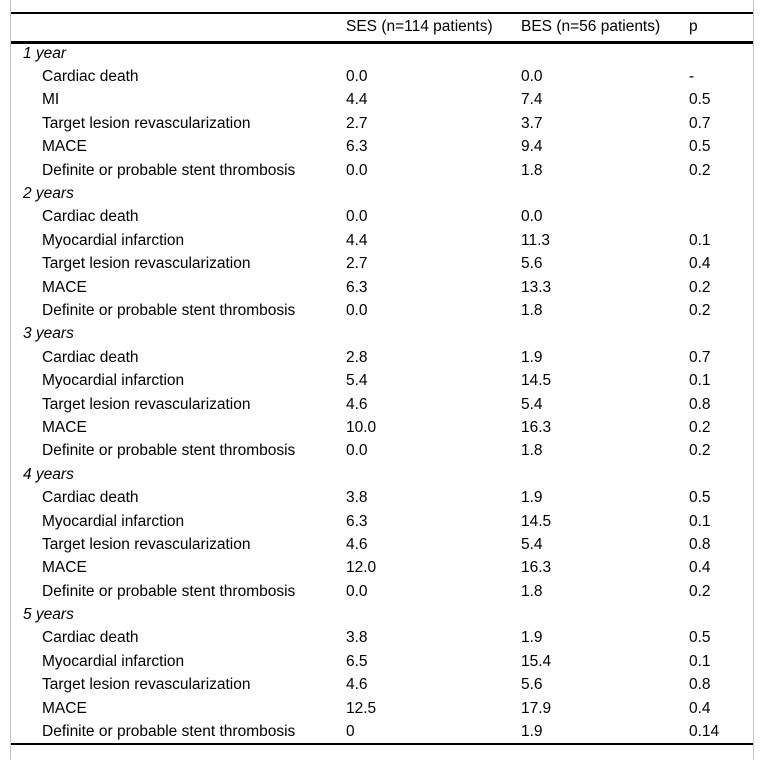 This screenshot has height=760, width=764. What do you see at coordinates (536, 287) in the screenshot?
I see `bes-value: 13.3` at bounding box center [536, 287].